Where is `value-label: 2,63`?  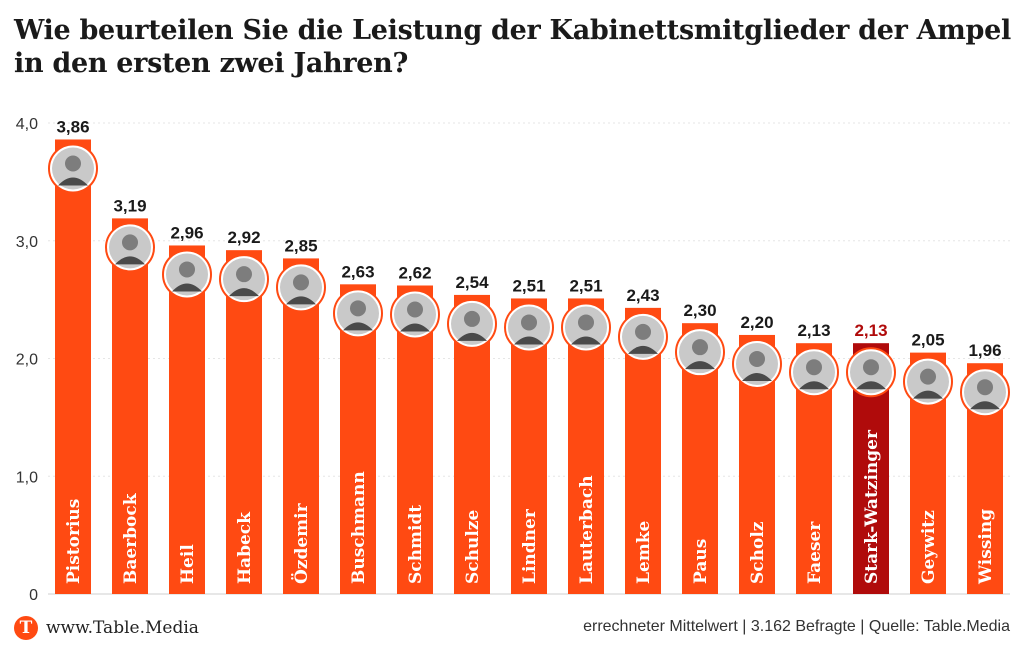 value-label: 2,63 is located at coordinates (357, 271).